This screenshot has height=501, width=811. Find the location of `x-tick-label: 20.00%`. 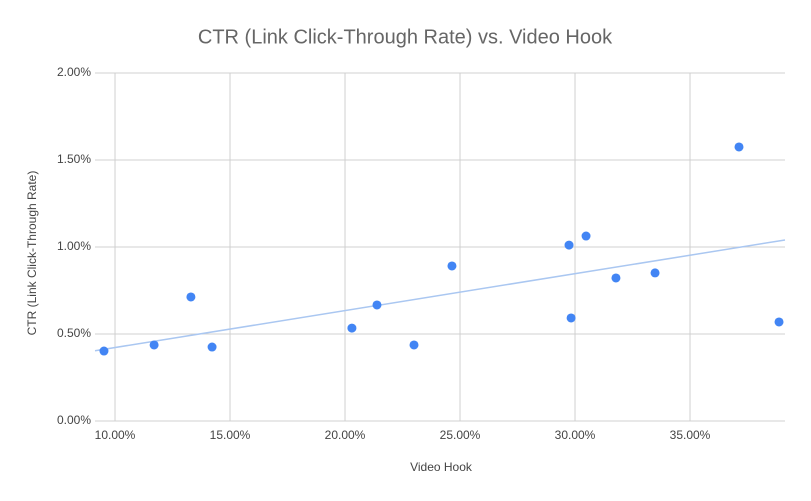

x-tick-label: 20.00% is located at coordinates (345, 435).